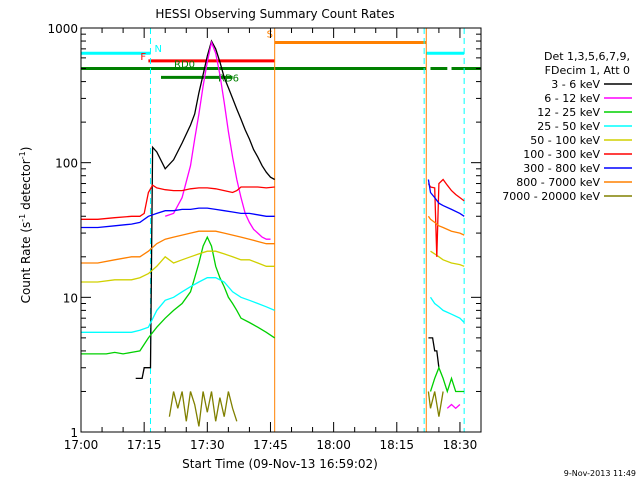  Describe the element at coordinates (144, 445) in the screenshot. I see `x-tick-label-17:15: 17:15` at that location.